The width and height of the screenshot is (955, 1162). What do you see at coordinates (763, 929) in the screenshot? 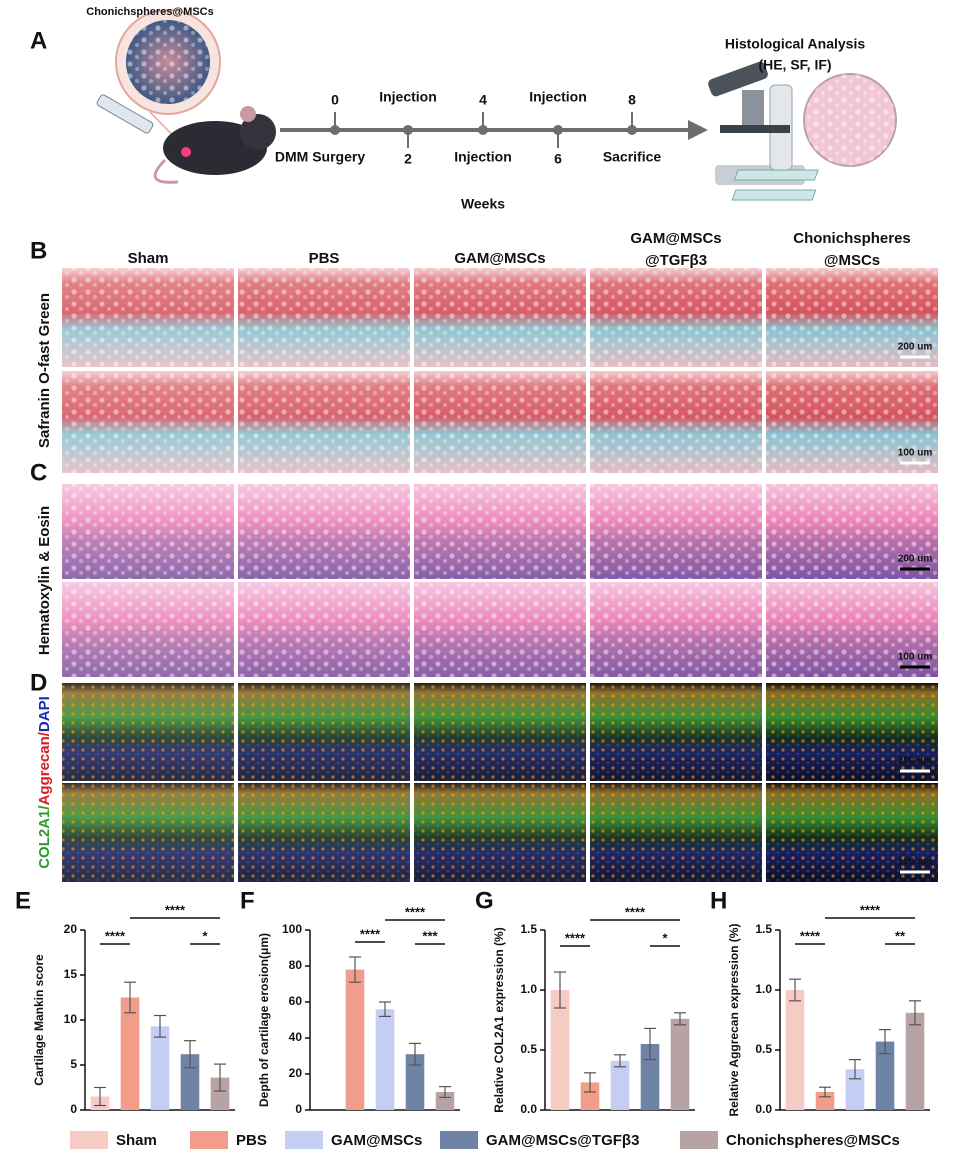
I see `y-tick-label: 1.5` at bounding box center [763, 929].